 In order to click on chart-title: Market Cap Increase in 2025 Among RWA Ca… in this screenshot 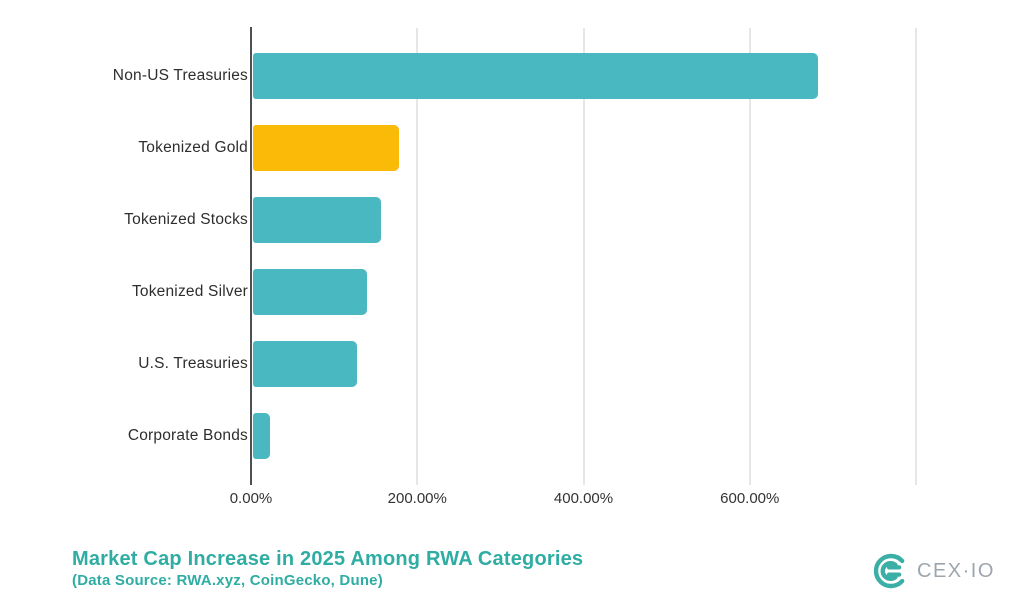, I will do `click(328, 559)`.